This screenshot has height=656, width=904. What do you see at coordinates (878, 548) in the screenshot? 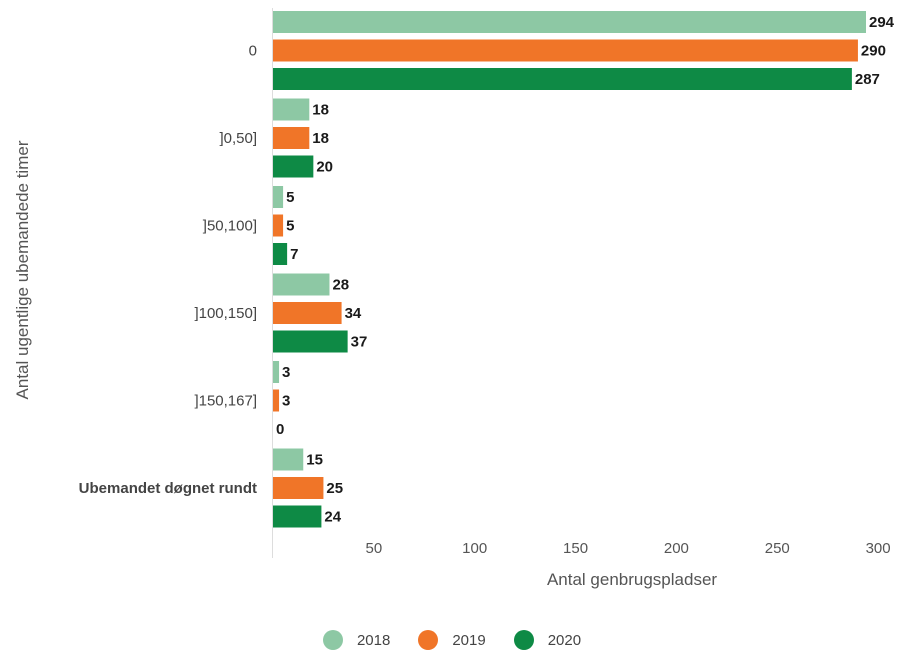
I see `x-tick-label-300: 300` at bounding box center [878, 548].